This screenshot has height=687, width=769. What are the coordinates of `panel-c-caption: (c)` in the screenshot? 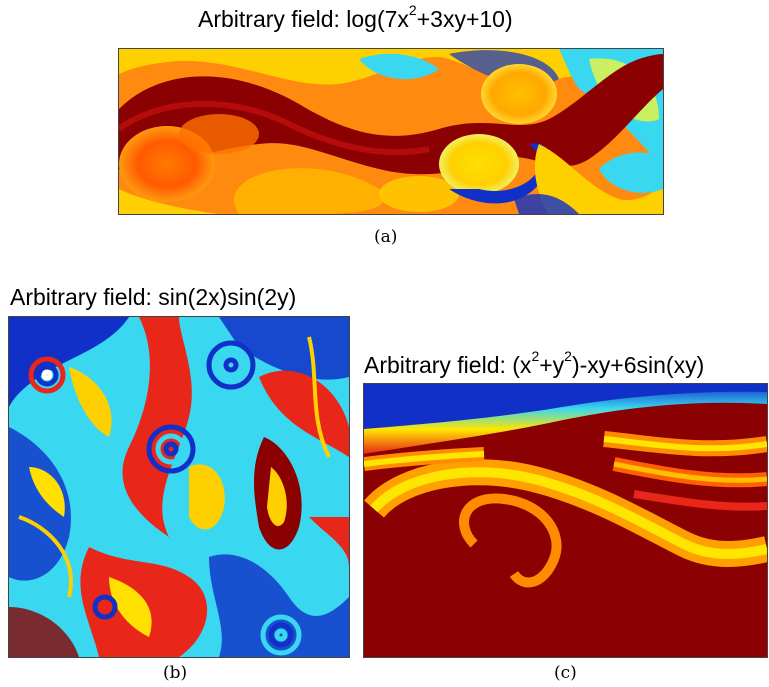 It's located at (565, 673).